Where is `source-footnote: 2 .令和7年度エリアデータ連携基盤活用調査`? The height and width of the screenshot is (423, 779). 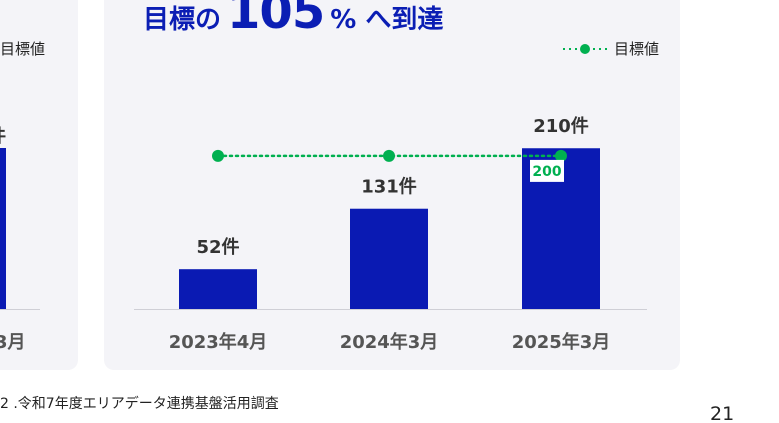
source-footnote: 2 .令和7年度エリアデータ連携基盤活用調査 is located at coordinates (139, 404).